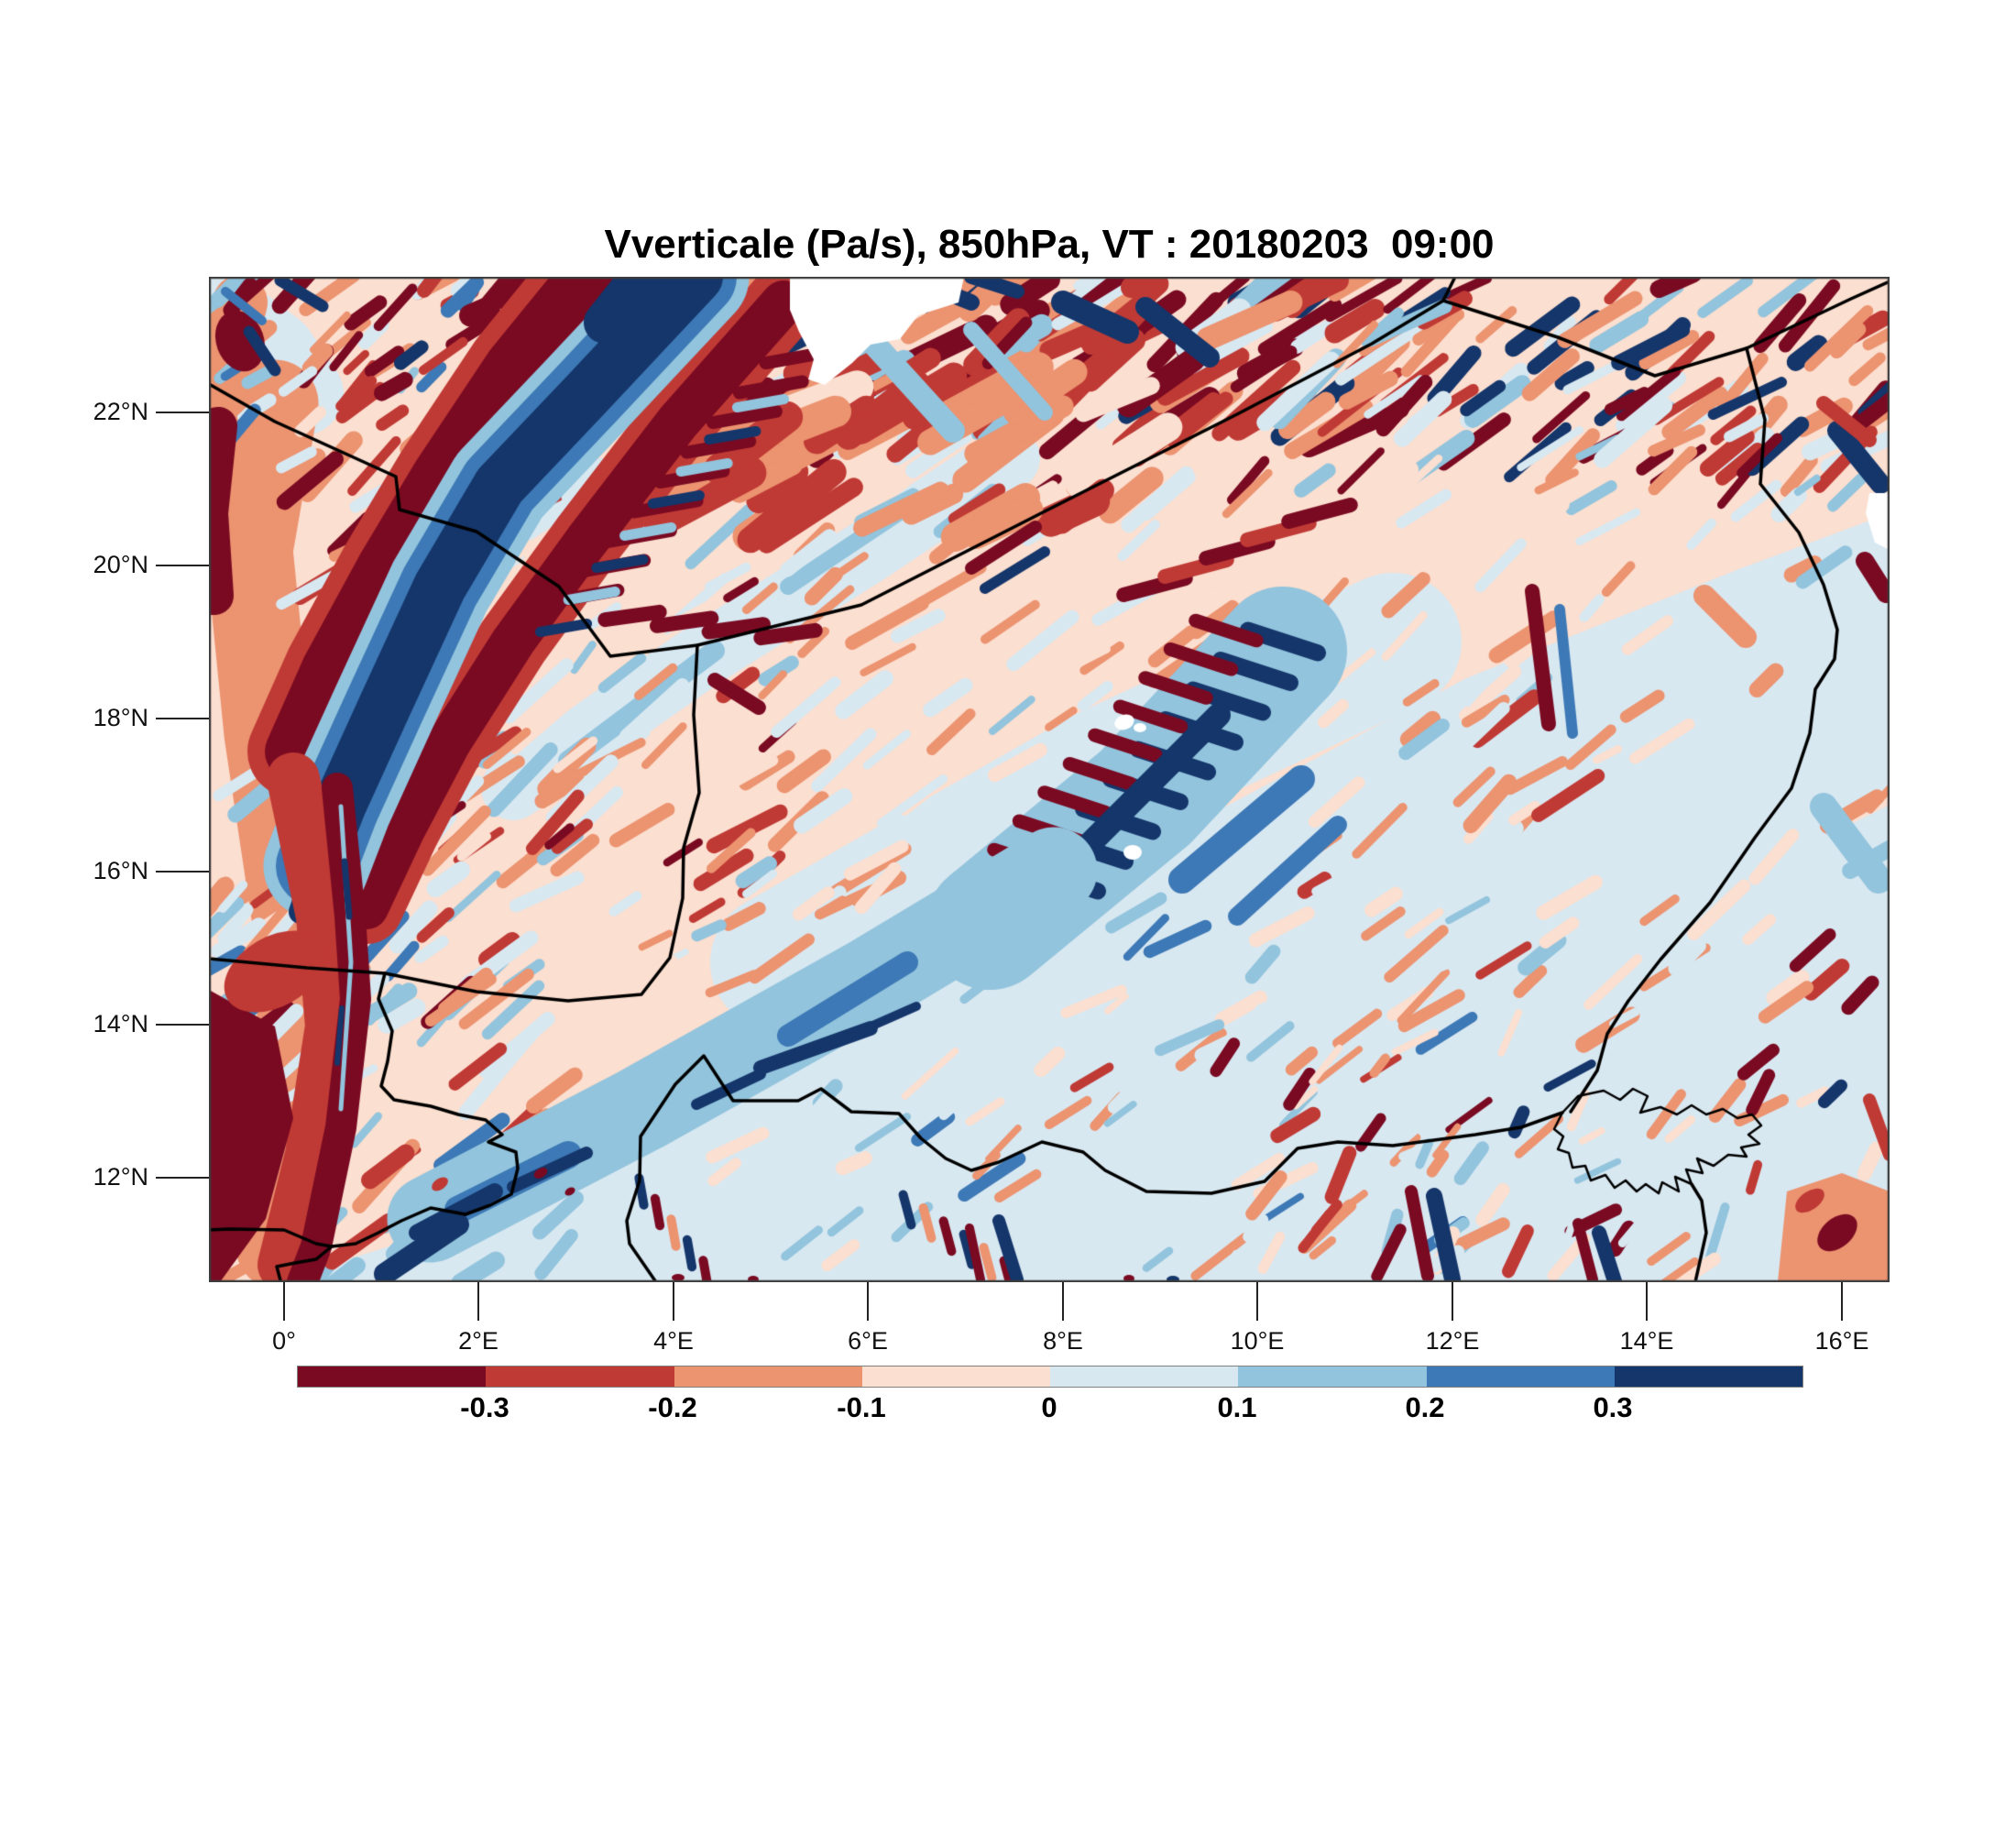  I want to click on colorbar-tick-label: -0.1, so click(861, 1407).